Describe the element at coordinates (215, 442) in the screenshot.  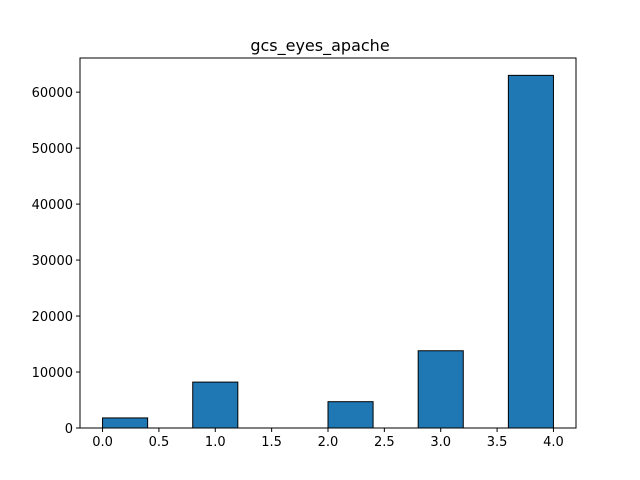
I see `x-tick-label-2: 1.0` at that location.